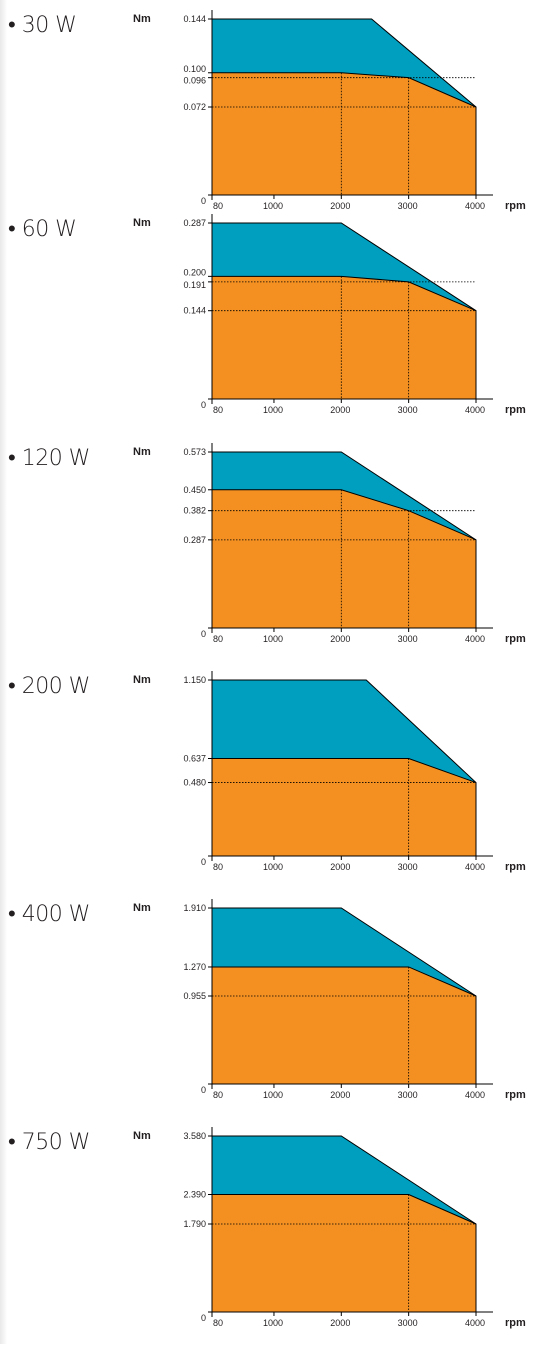 The image size is (535, 1347). Describe the element at coordinates (42, 229) in the screenshot. I see `motor-power-label: • 60 W` at that location.